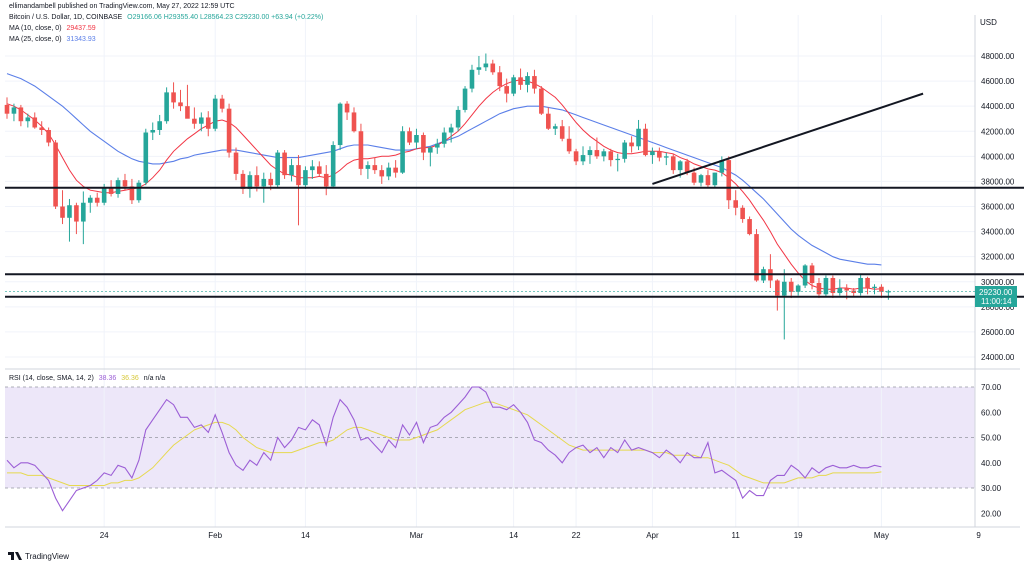 The height and width of the screenshot is (565, 1024). Describe the element at coordinates (988, 22) in the screenshot. I see `currency-label: USD` at that location.